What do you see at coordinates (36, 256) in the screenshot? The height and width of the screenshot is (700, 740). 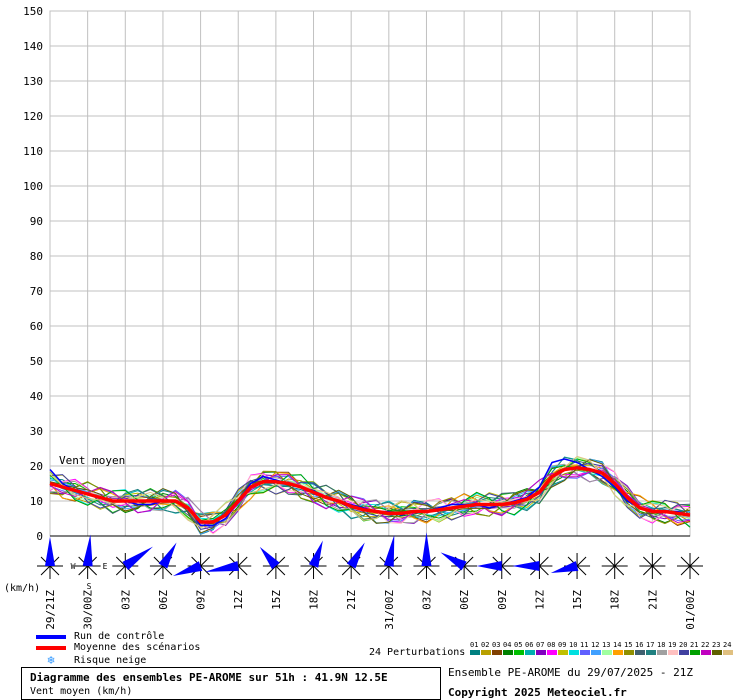 I see `y-tick-label: 80` at bounding box center [36, 256].